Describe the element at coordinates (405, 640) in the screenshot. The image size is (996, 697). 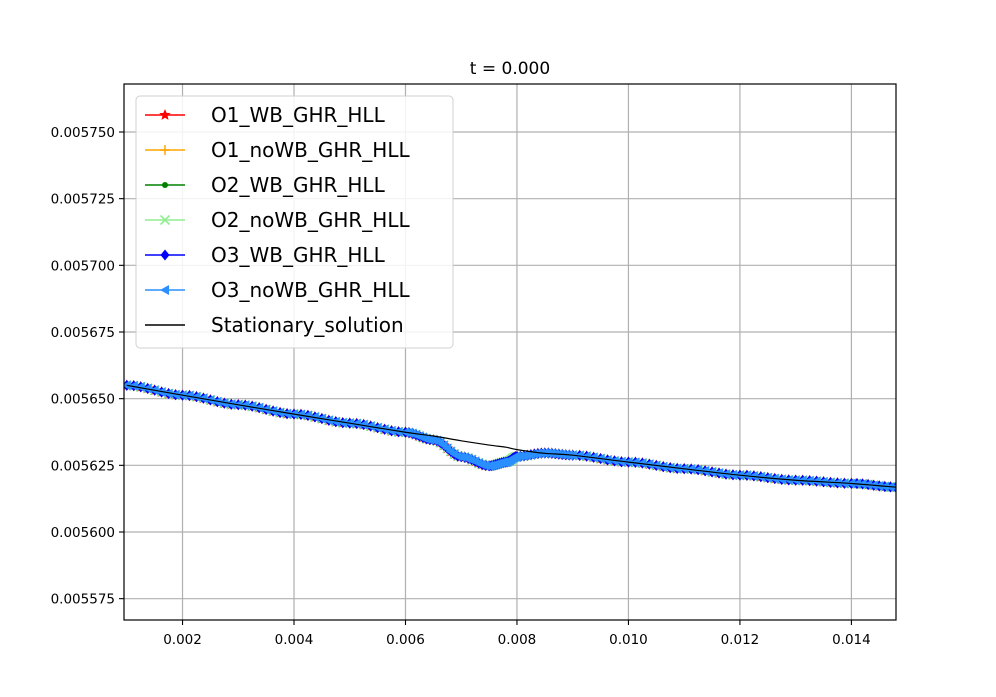
I see `x-tick-label: 0.006` at that location.